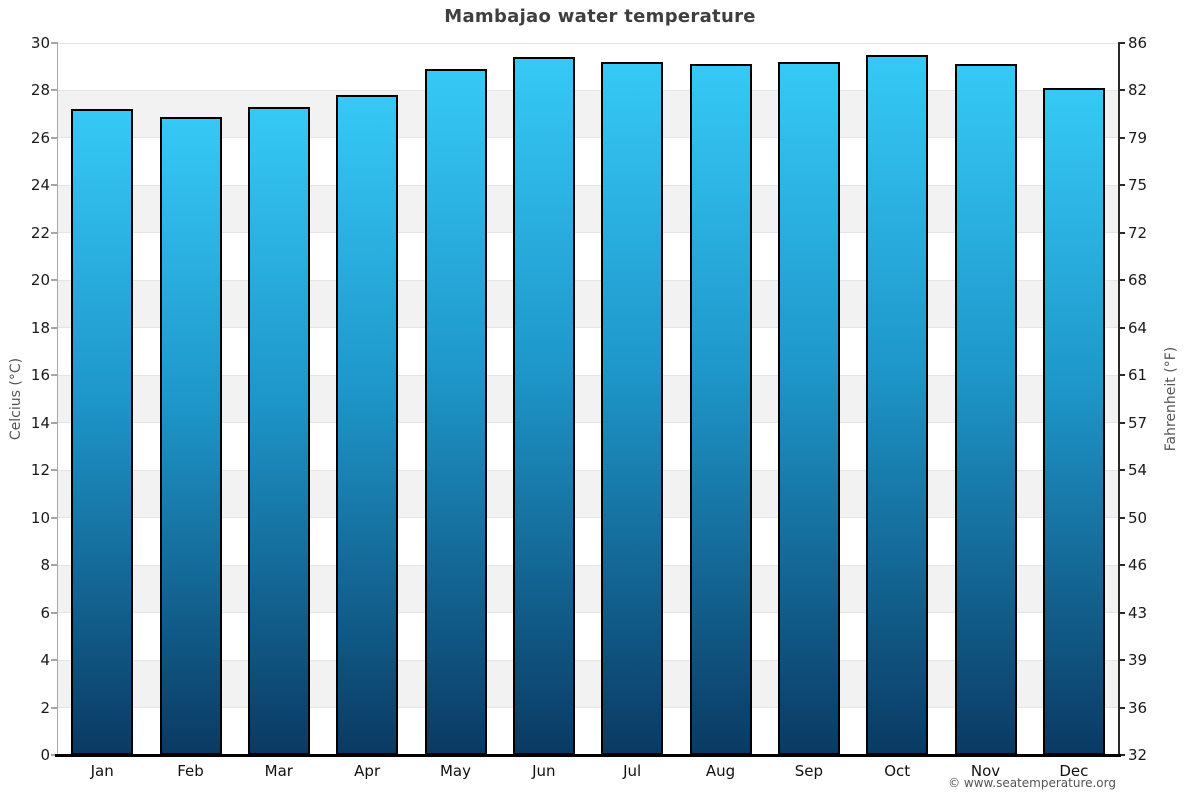 The height and width of the screenshot is (800, 1200). What do you see at coordinates (1138, 612) in the screenshot?
I see `y-tick-label-fahrenheit: 43` at bounding box center [1138, 612].